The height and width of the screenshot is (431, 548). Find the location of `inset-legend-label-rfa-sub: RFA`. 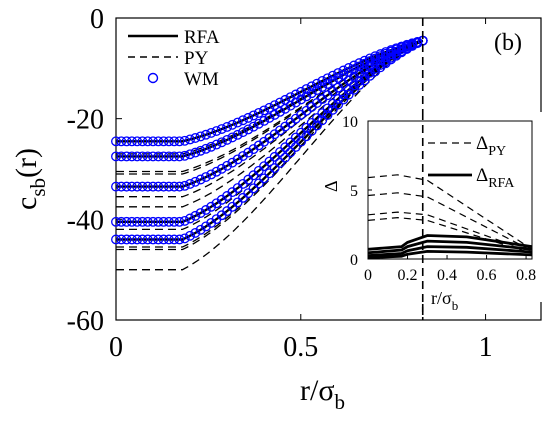

inset-legend-label-rfa-sub: RFA is located at coordinates (501, 183).